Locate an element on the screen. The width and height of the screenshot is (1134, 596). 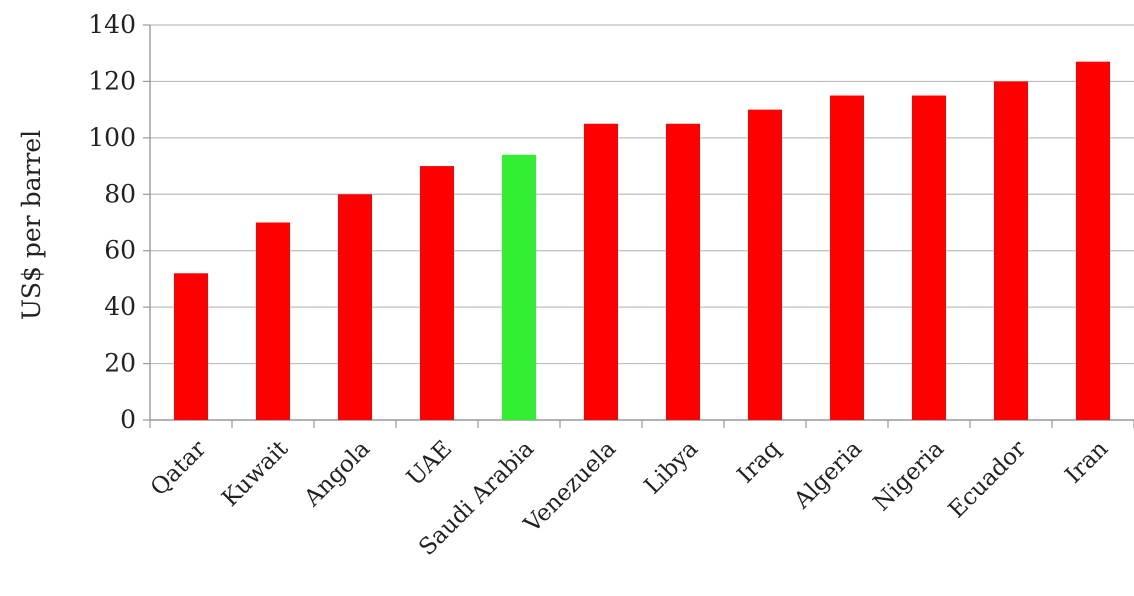
y-tick-label: 120 is located at coordinates (112, 80).